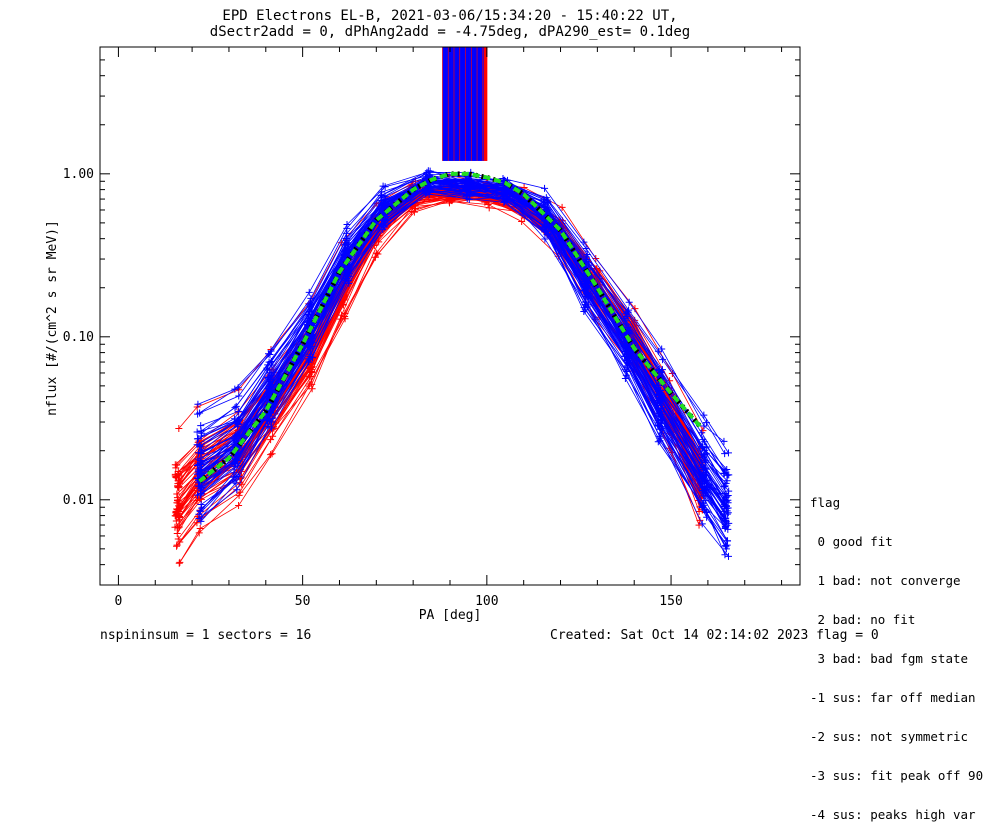 The height and width of the screenshot is (834, 1000). What do you see at coordinates (897, 775) in the screenshot?
I see `legend-item-fit-peak-off: -3 sus: fit peak off 90` at bounding box center [897, 775].